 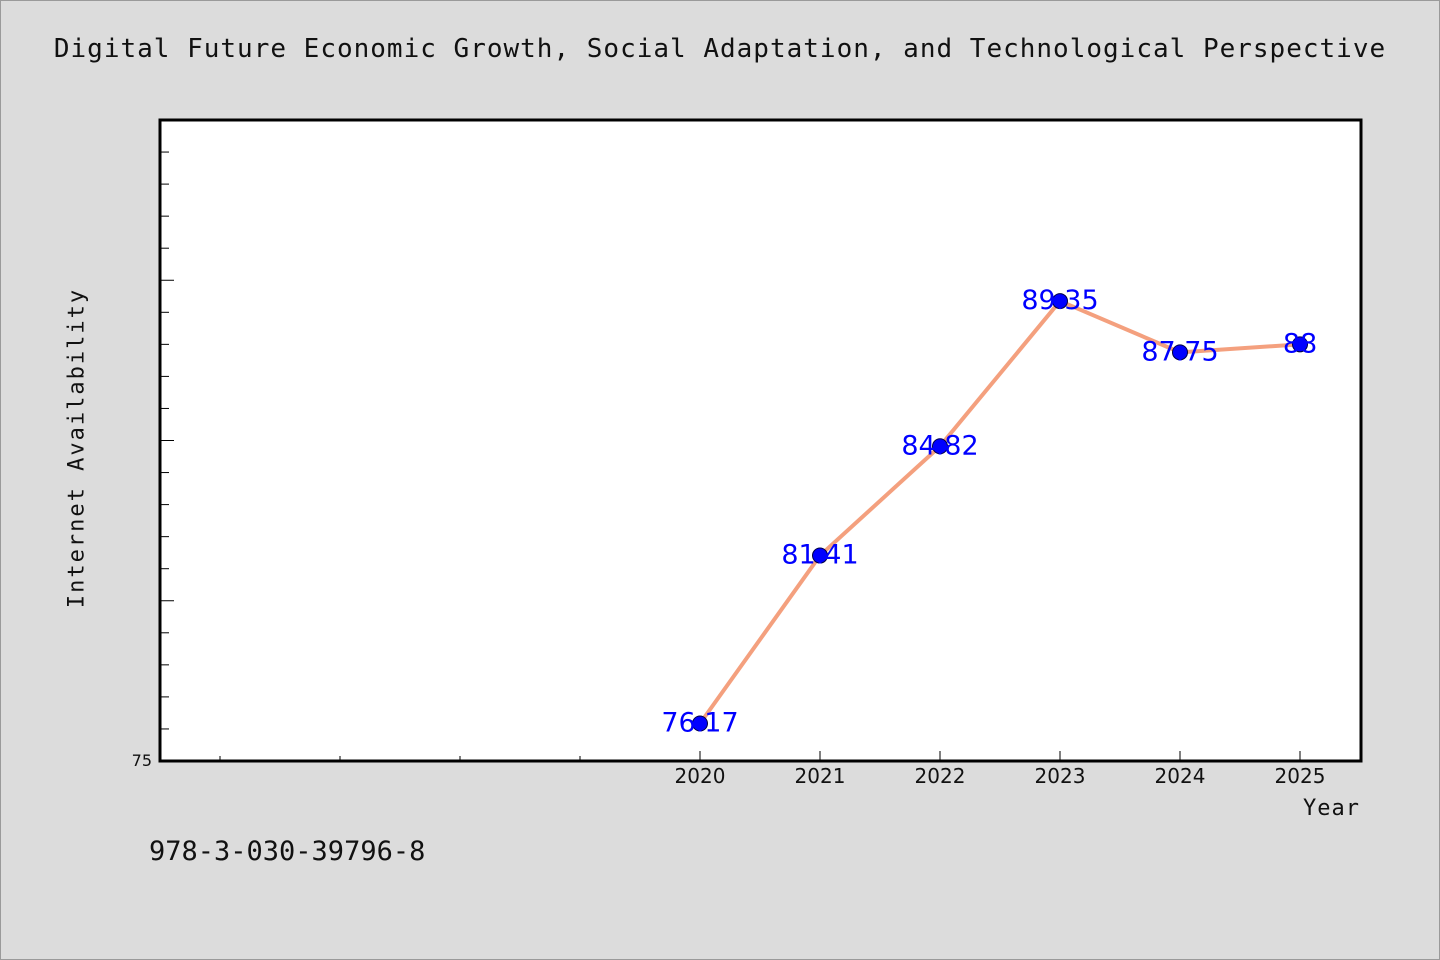 What do you see at coordinates (820, 776) in the screenshot?
I see `x-tick-label: 2021` at bounding box center [820, 776].